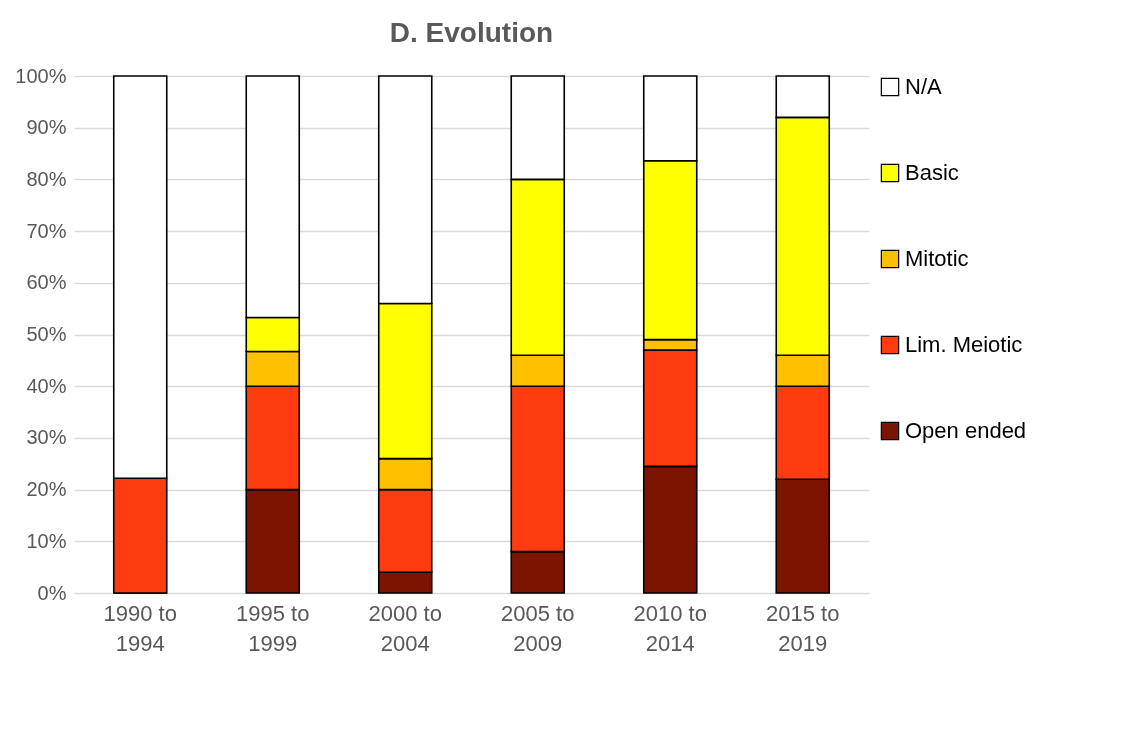  What do you see at coordinates (46, 230) in the screenshot?
I see `y-tick-label: 70%` at bounding box center [46, 230].